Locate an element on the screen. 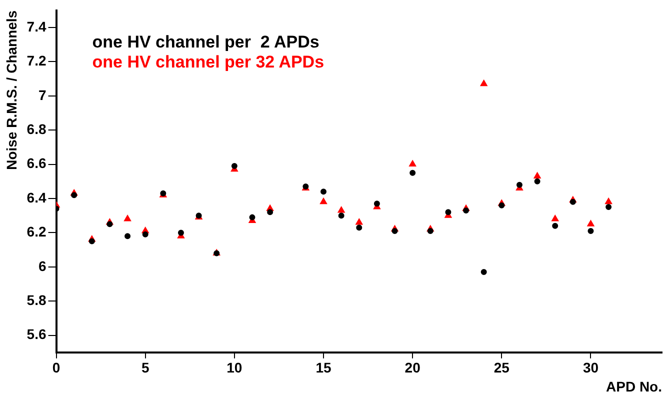 Image resolution: width=667 pixels, height=400 pixels. text: one HV channel per 32 APDs is located at coordinates (208, 62).